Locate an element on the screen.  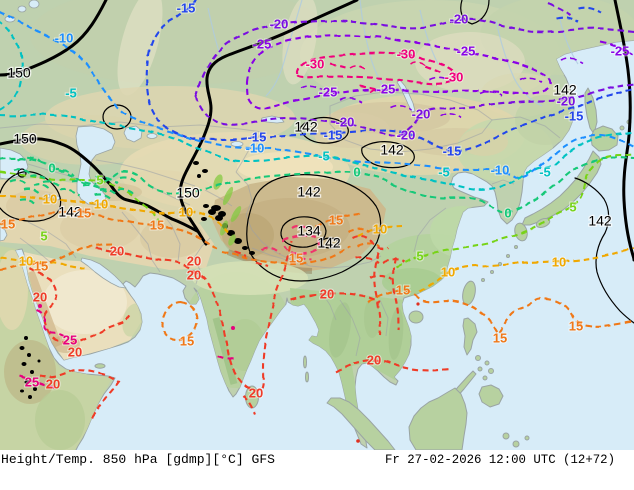
svg-text:Fr 27-02-2026 12:00 UTC (12+72: Fr 27-02-2026 12:00 UTC (12+72) is located at coordinates (500, 459).